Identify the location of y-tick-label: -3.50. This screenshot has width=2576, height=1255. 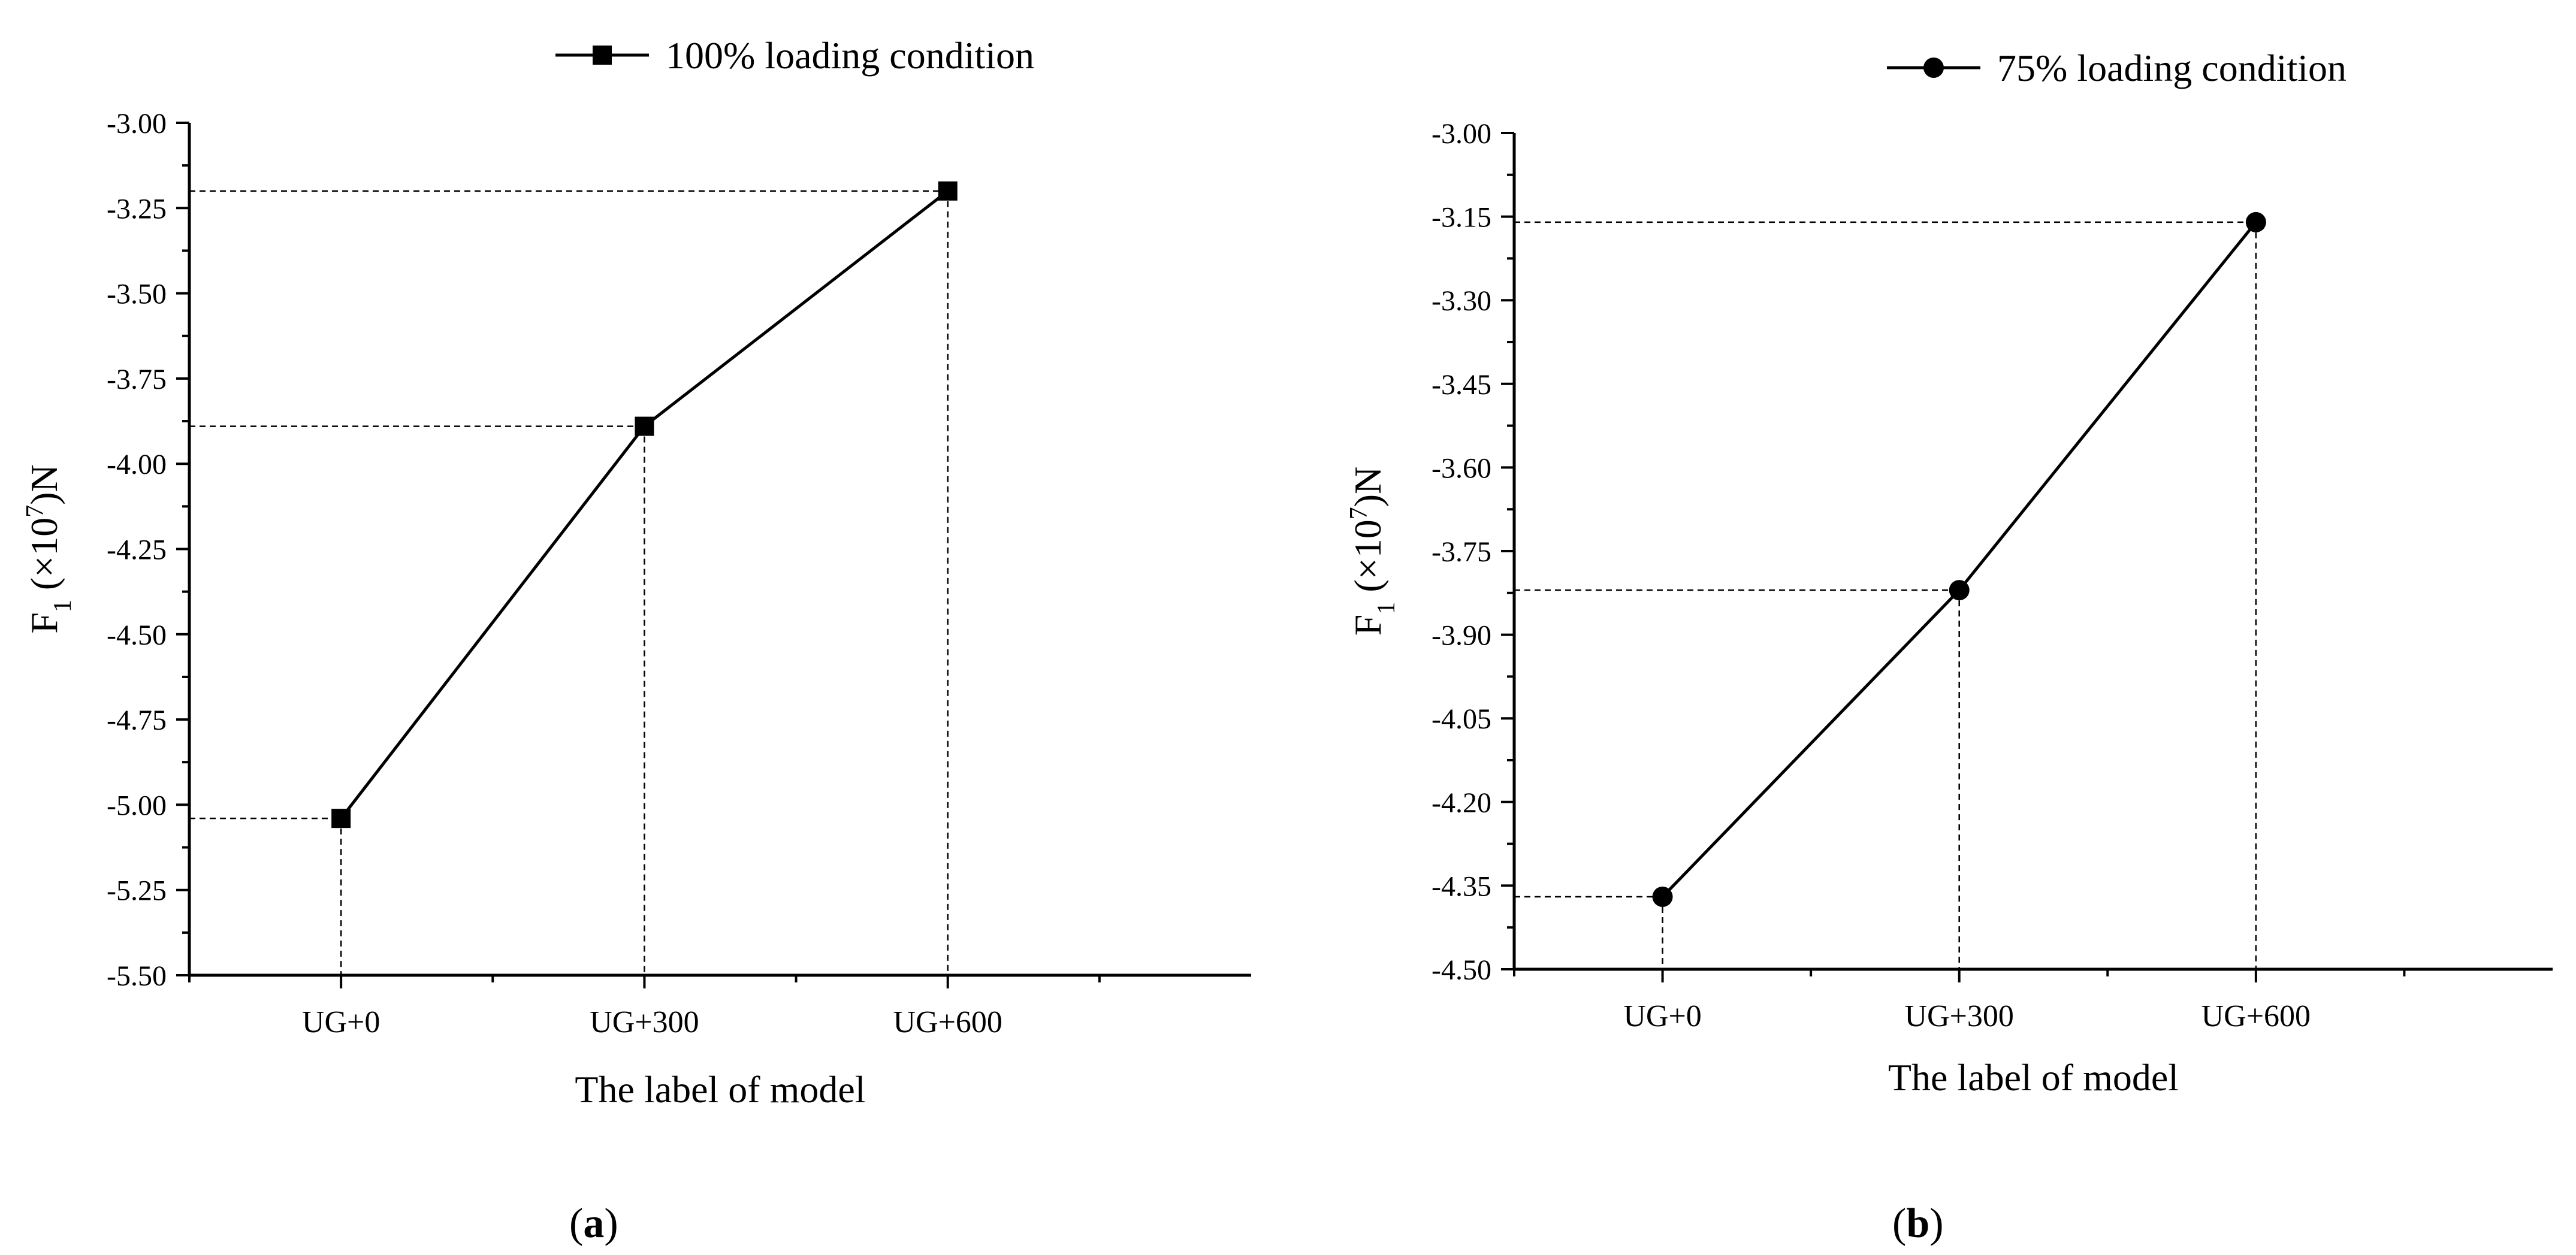
(137, 294).